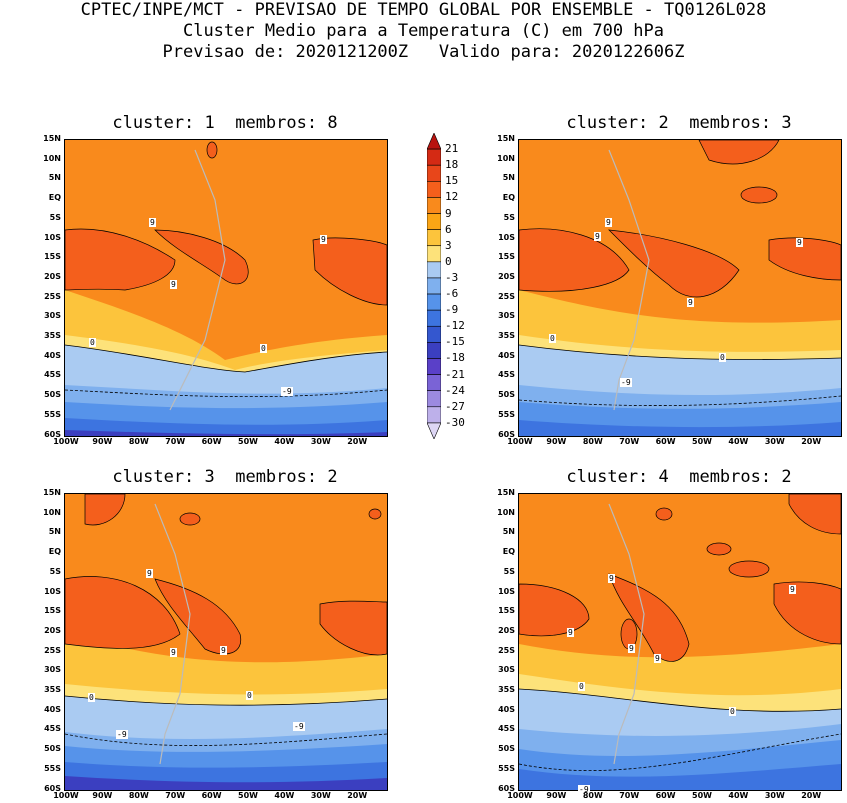 Image resolution: width=847 pixels, height=803 pixels. What do you see at coordinates (52, 709) in the screenshot?
I see `lat-tick-label: 40S` at bounding box center [52, 709].